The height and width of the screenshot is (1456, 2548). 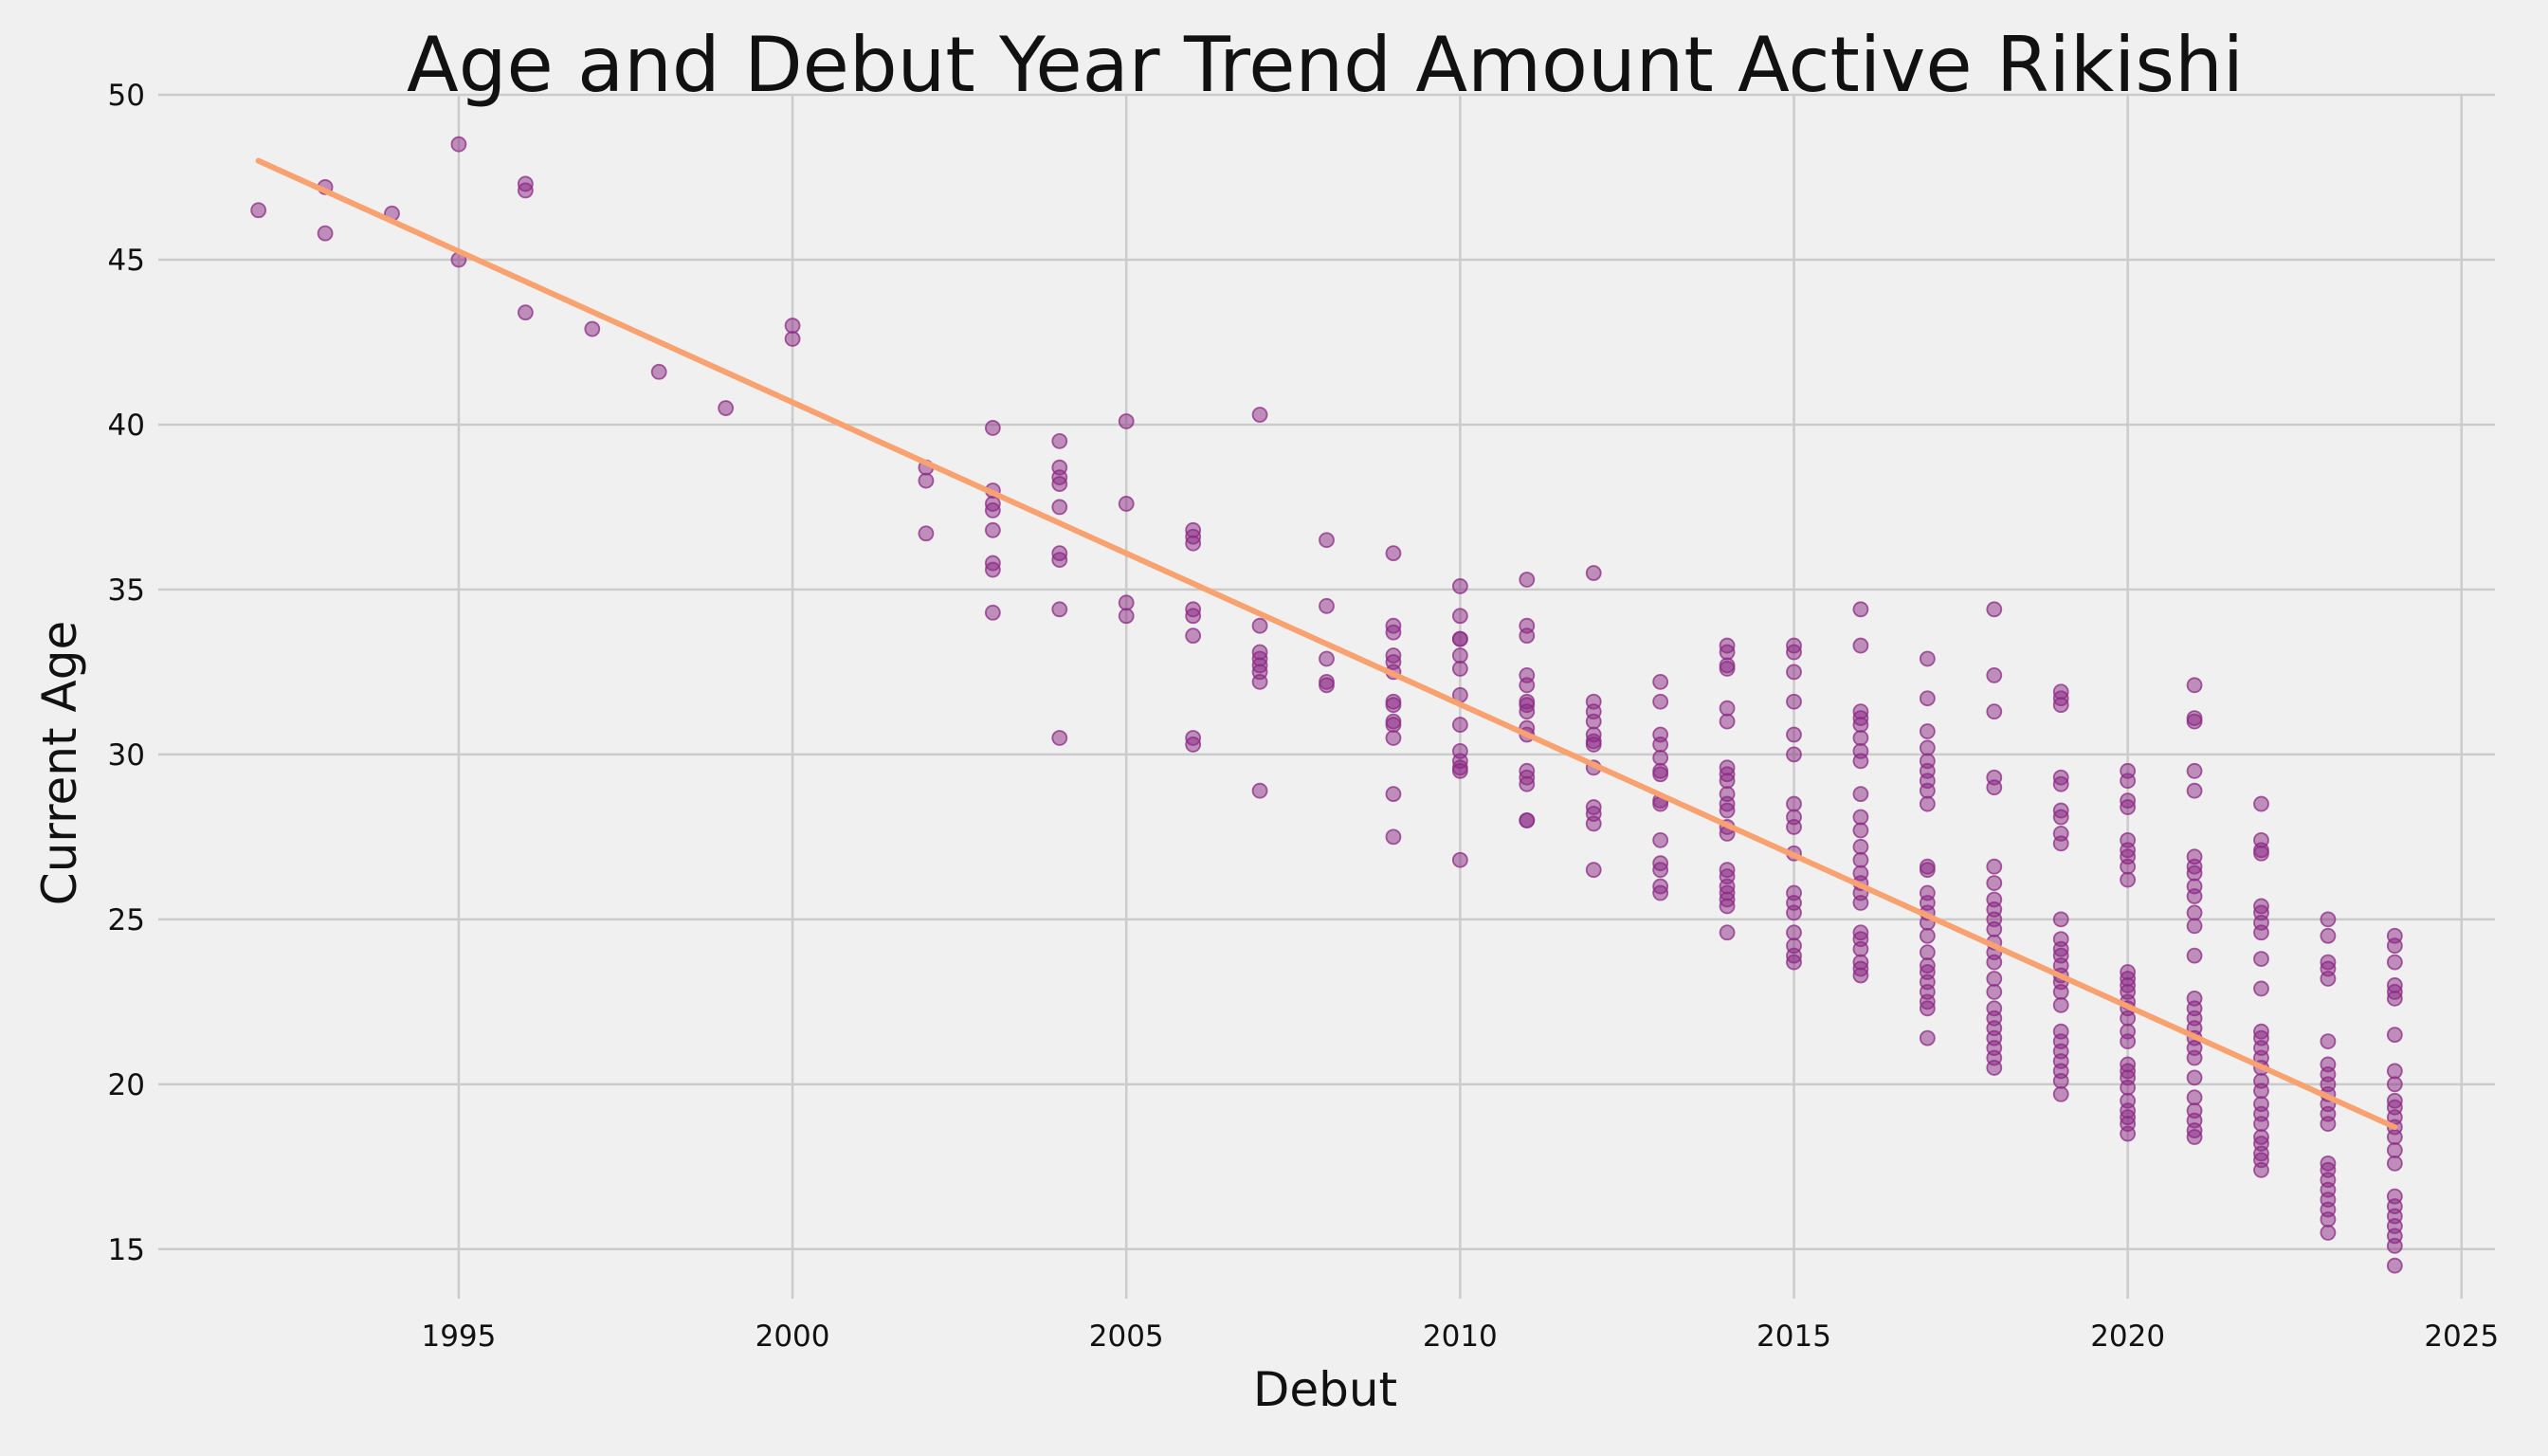 What do you see at coordinates (1126, 1337) in the screenshot?
I see `x-tick-label: 2005` at bounding box center [1126, 1337].